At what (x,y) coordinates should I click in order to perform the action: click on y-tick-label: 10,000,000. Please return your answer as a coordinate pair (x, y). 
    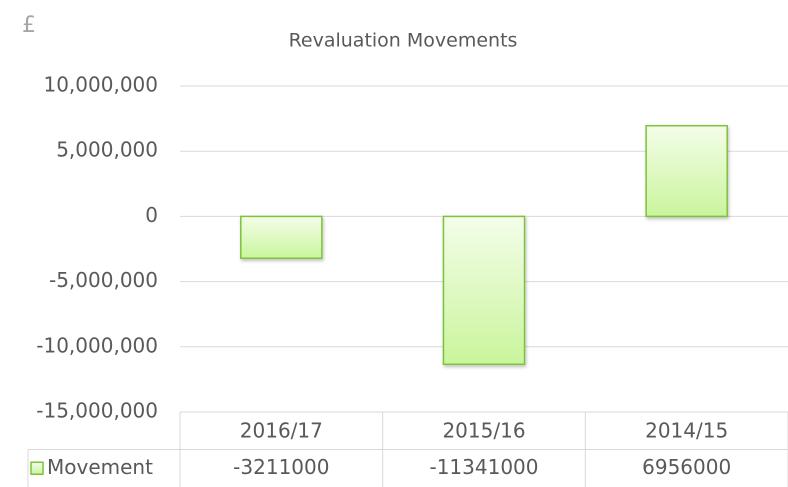
    Looking at the image, I should click on (100, 85).